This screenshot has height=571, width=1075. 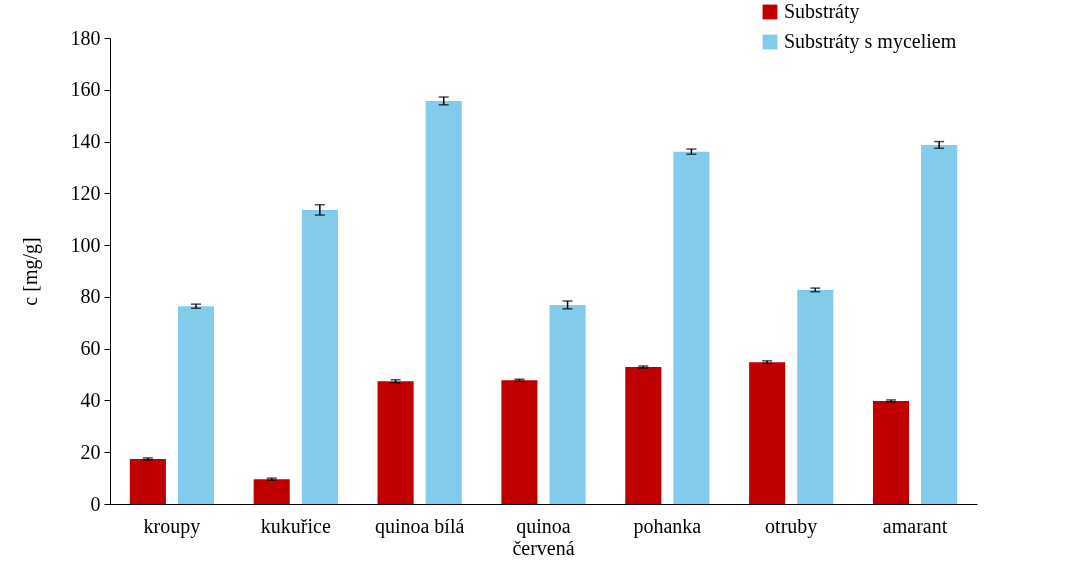 What do you see at coordinates (90, 296) in the screenshot?
I see `y-tick-label: 80` at bounding box center [90, 296].